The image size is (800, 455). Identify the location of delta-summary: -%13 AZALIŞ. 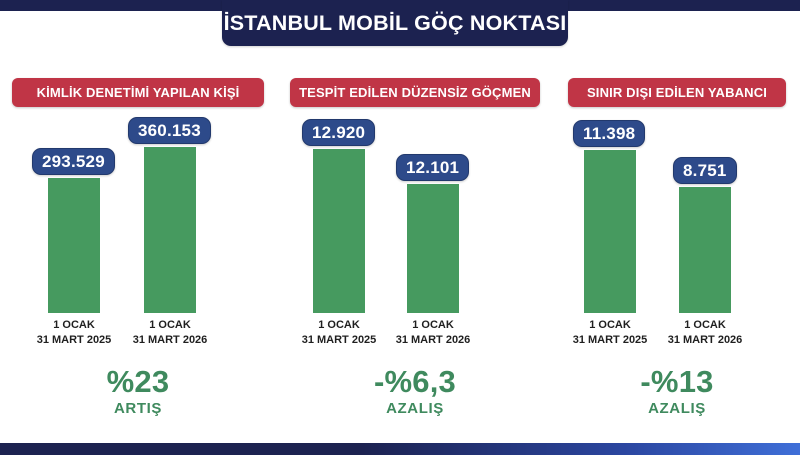
(677, 391).